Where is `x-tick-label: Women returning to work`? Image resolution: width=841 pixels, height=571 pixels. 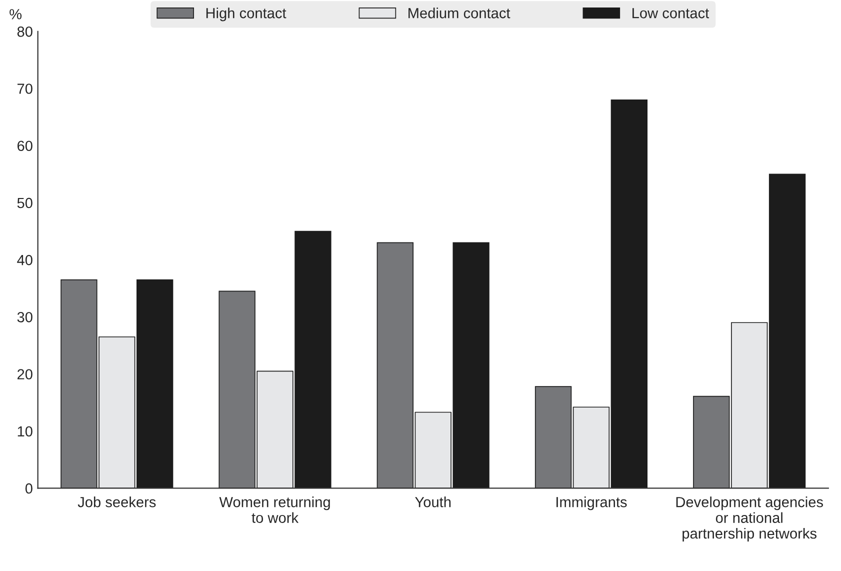
x-tick-label: Women returning to work is located at coordinates (274, 509).